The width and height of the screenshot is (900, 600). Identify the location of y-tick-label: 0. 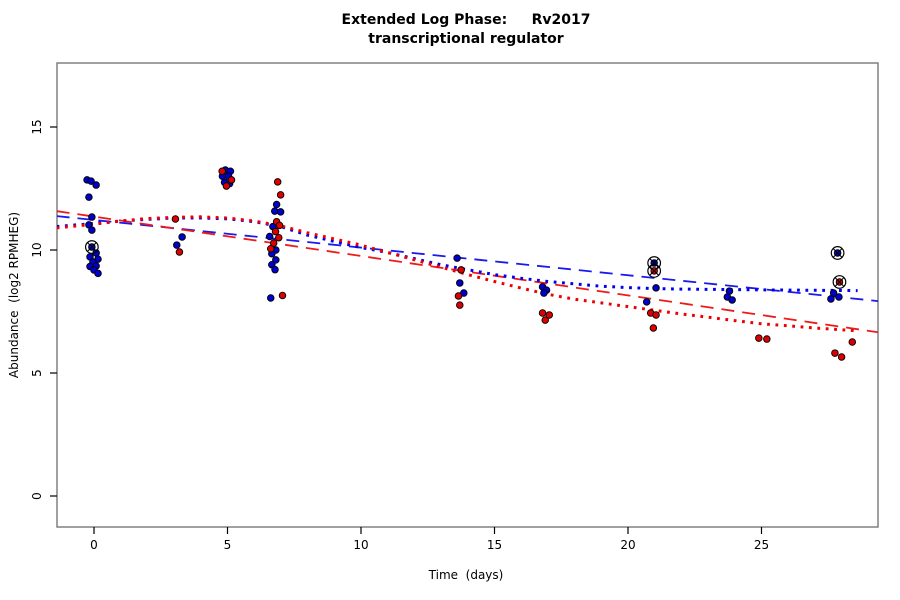
(37, 496).